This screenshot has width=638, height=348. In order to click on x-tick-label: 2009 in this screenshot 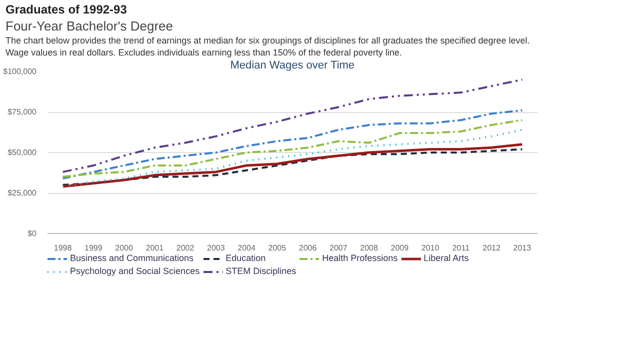, I will do `click(400, 248)`.